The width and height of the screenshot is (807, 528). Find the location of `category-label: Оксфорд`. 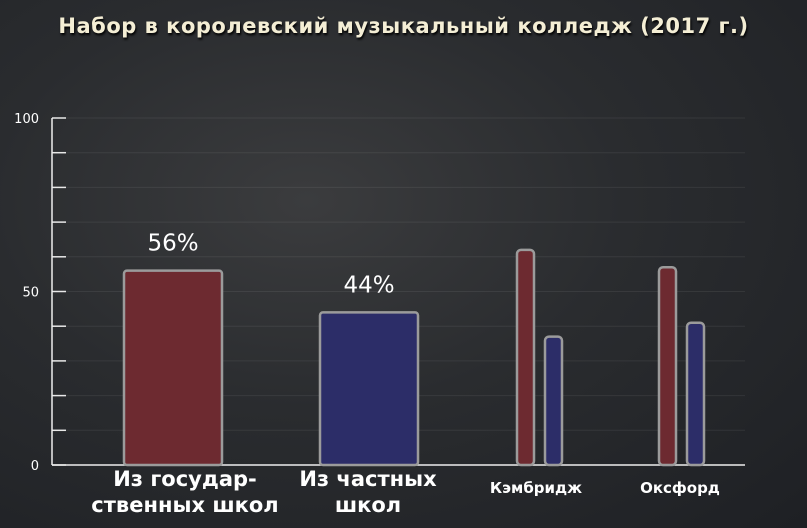

category-label: Оксфорд is located at coordinates (680, 488).